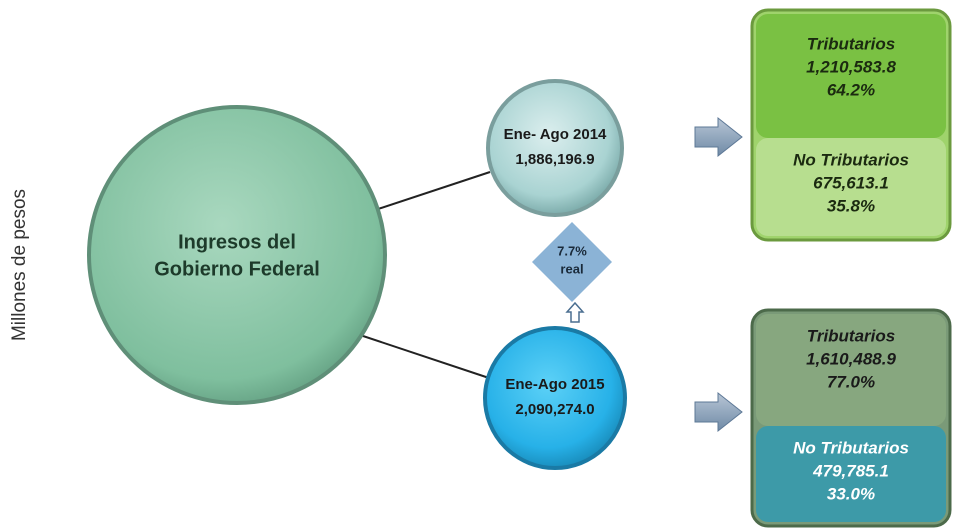 This screenshot has height=531, width=954. Describe the element at coordinates (851, 182) in the screenshot. I see `breakdown-amount: 675,613.1` at that location.